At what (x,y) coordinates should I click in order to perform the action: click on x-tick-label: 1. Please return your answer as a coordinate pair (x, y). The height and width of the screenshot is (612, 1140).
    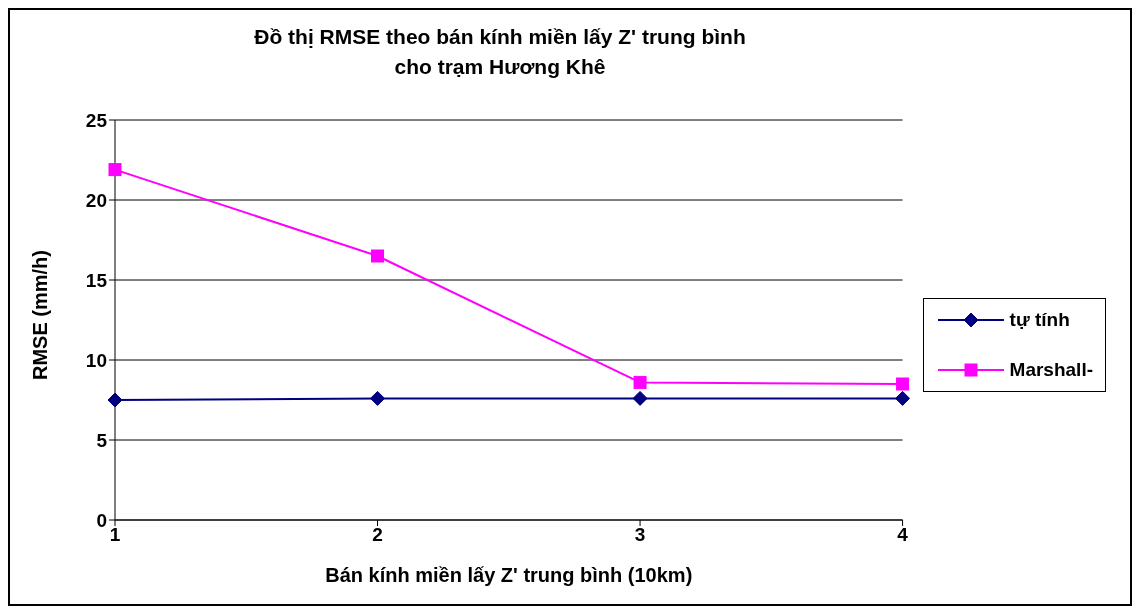
    Looking at the image, I should click on (115, 535).